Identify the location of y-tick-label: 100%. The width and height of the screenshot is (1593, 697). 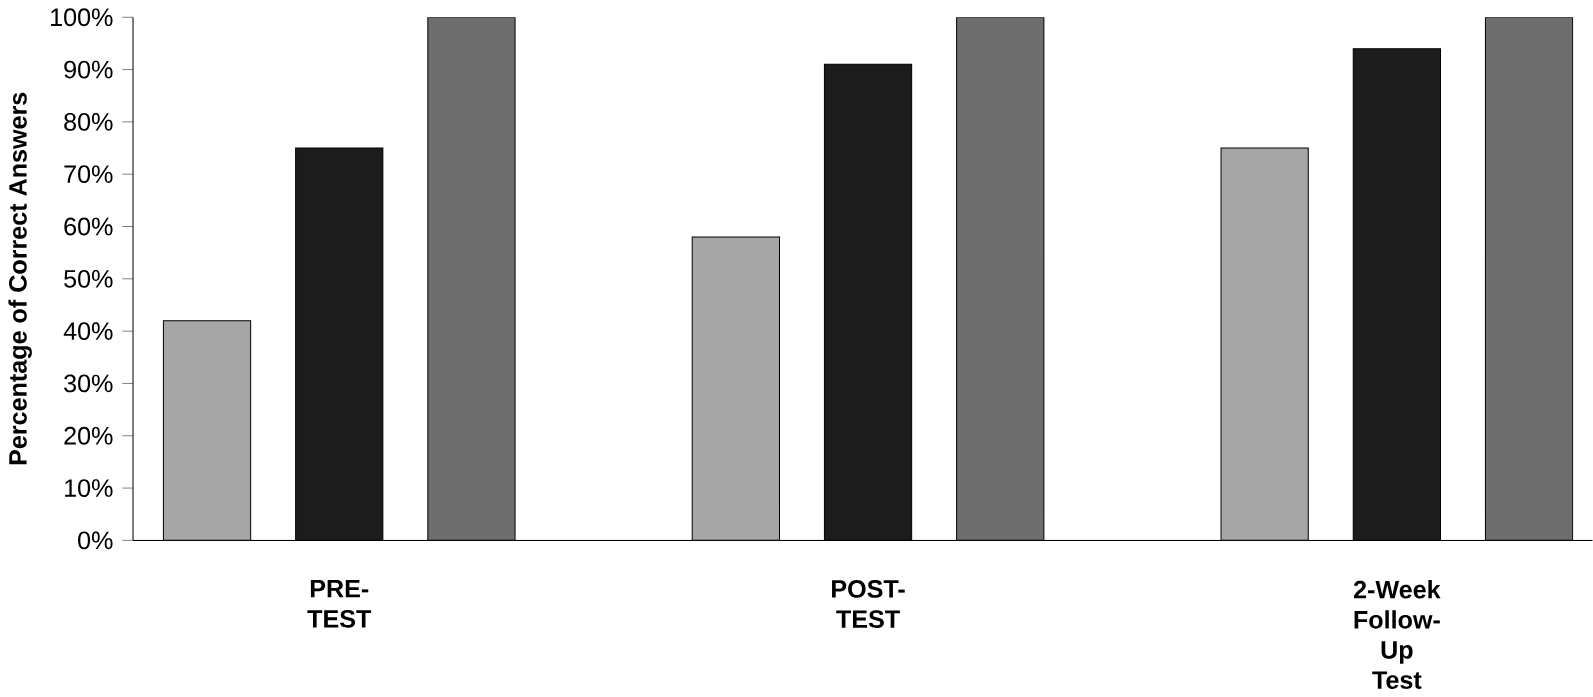
(82, 17).